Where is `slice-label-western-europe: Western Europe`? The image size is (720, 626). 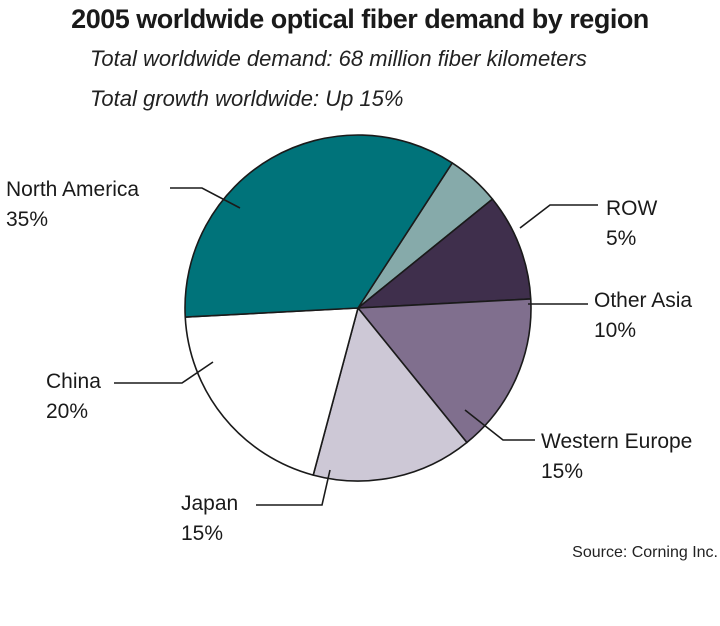
slice-label-western-europe: Western Europe is located at coordinates (616, 441).